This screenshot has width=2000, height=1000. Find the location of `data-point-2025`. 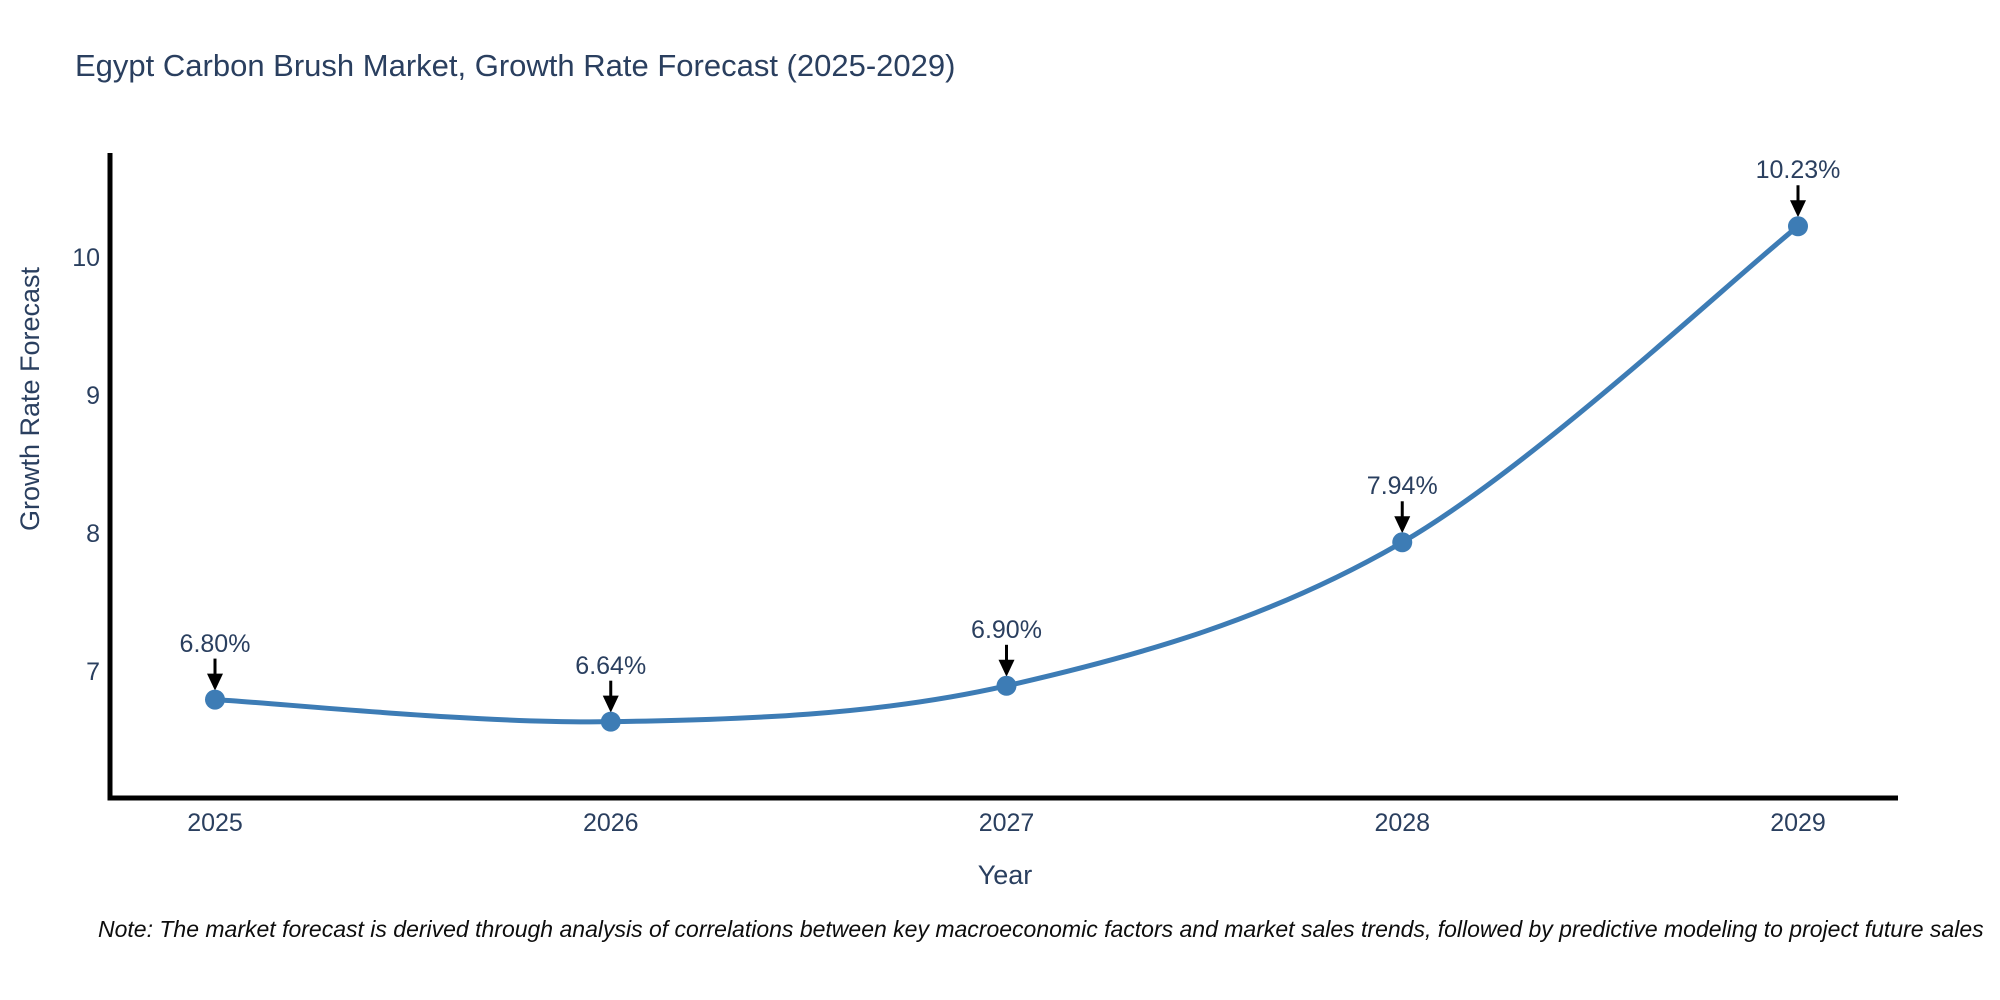

data-point-2025 is located at coordinates (215, 699).